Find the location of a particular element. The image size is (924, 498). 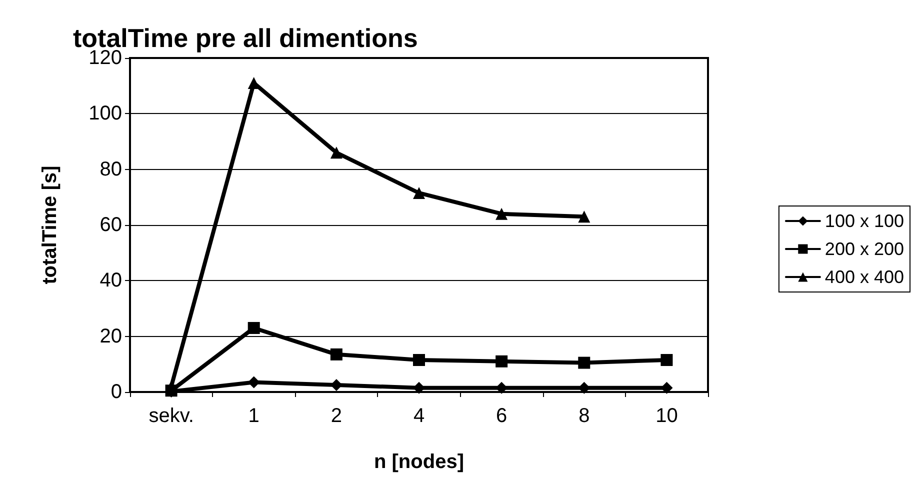

y-tick-label: 20 is located at coordinates (111, 336).